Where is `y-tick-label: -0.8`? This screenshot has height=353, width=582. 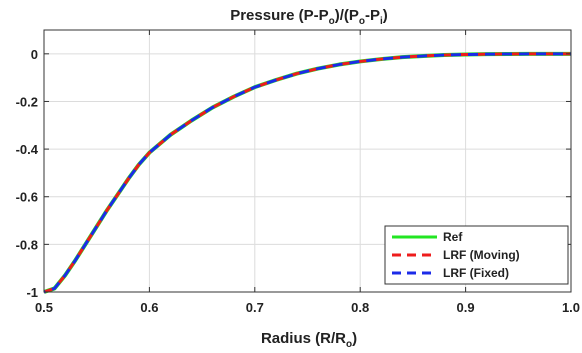 y-tick-label: -0.8 is located at coordinates (27, 244).